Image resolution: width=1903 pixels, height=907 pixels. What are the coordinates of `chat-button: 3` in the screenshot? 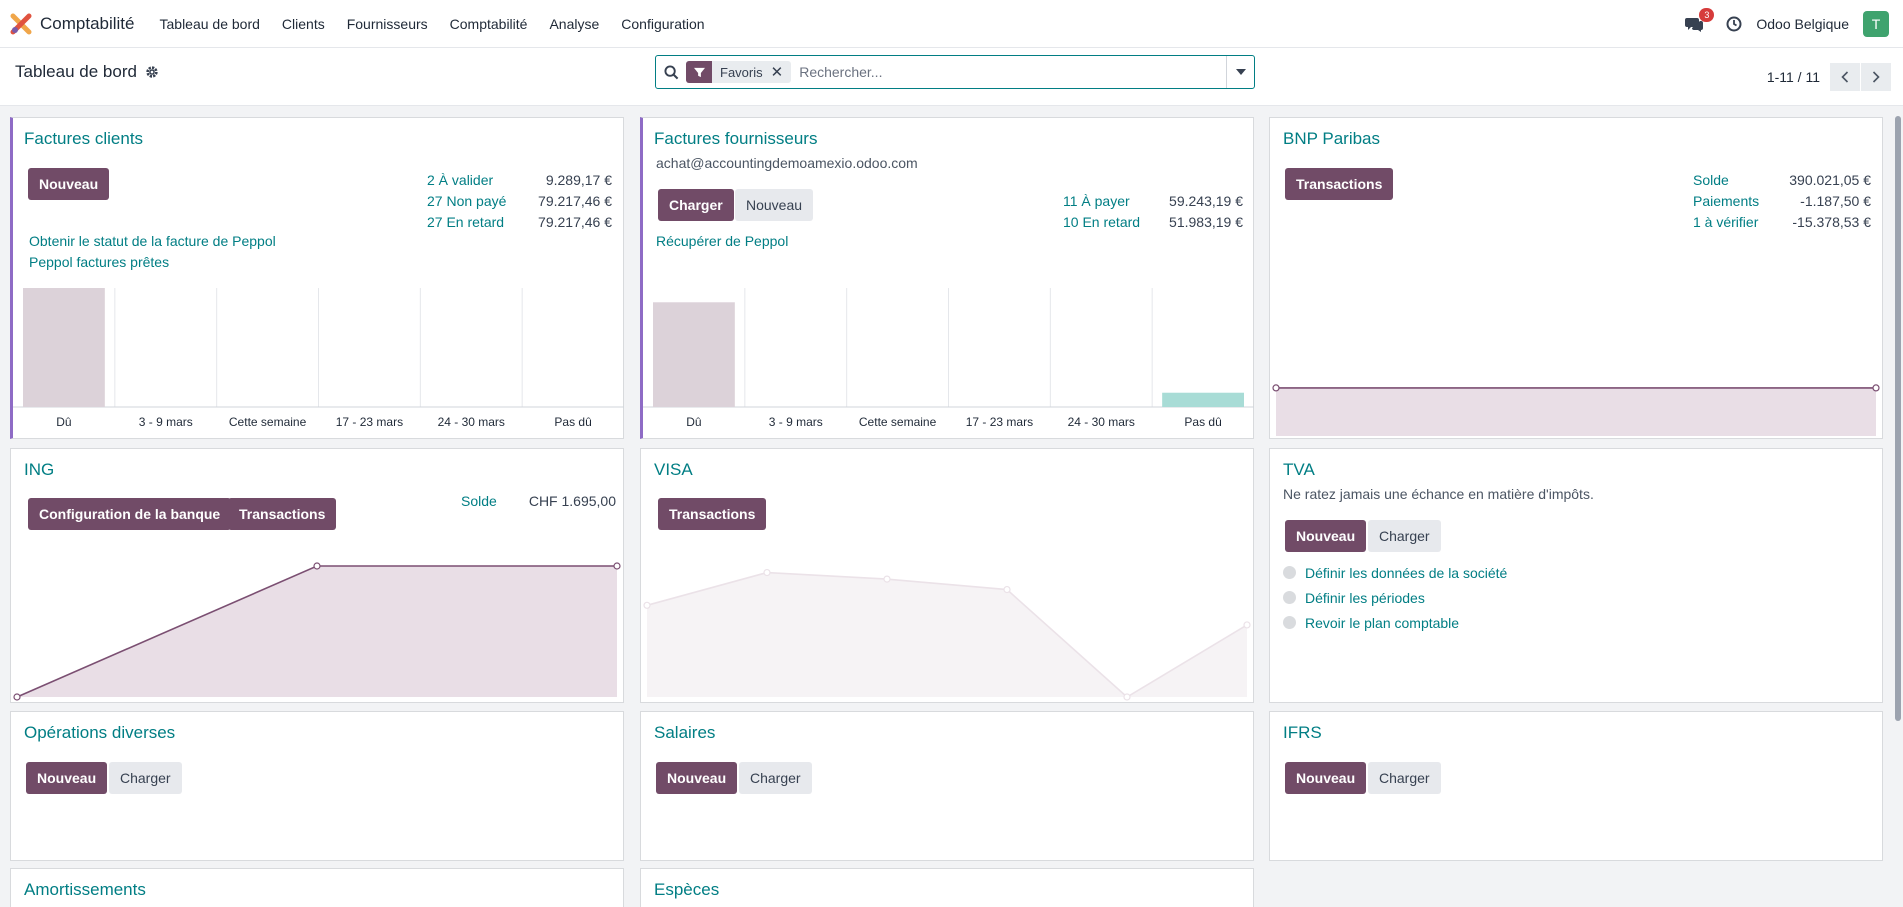 It's located at (1698, 22).